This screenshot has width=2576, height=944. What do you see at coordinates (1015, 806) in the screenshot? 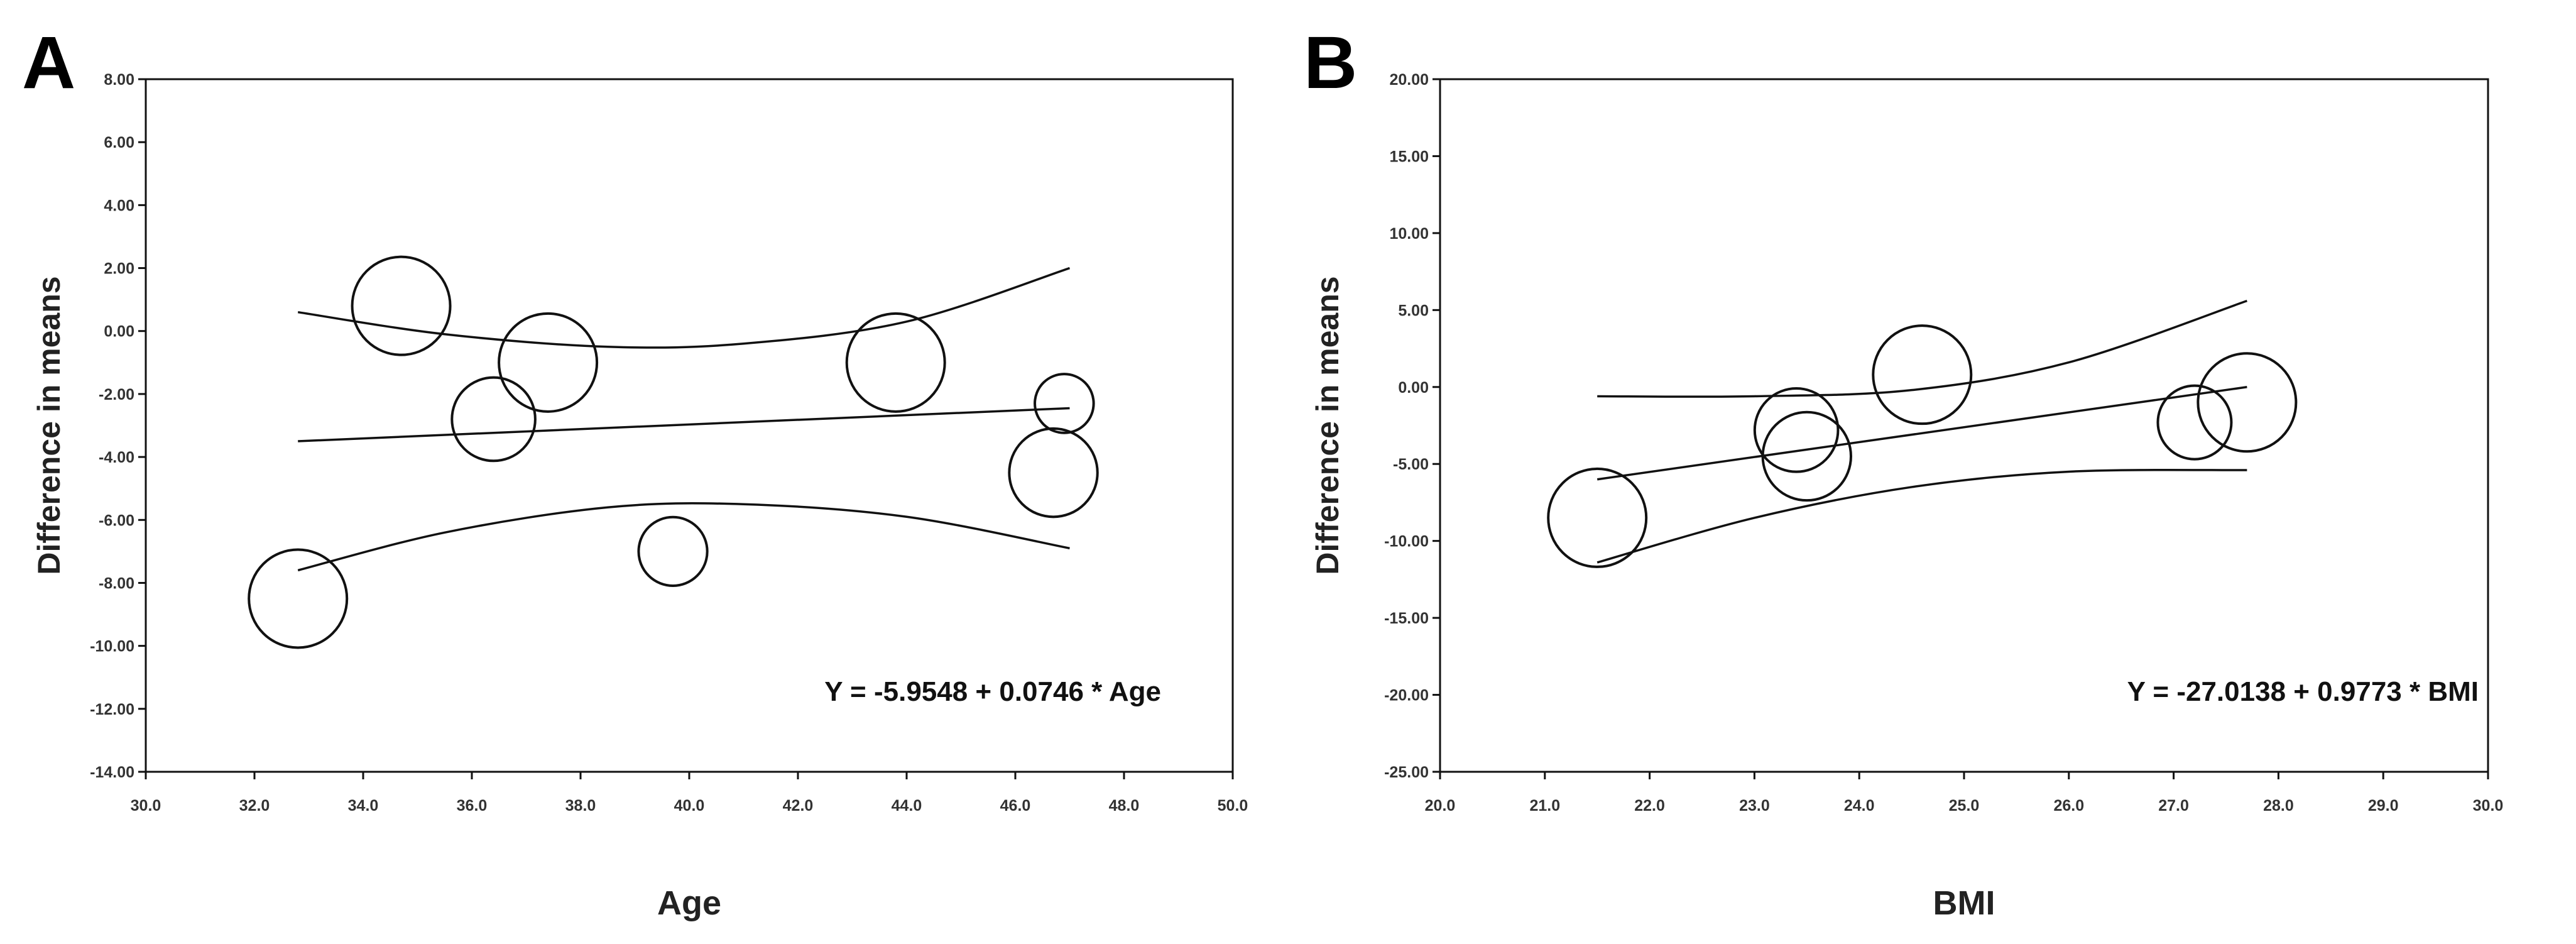
I see `x-tick-label: 46.0` at bounding box center [1015, 806].